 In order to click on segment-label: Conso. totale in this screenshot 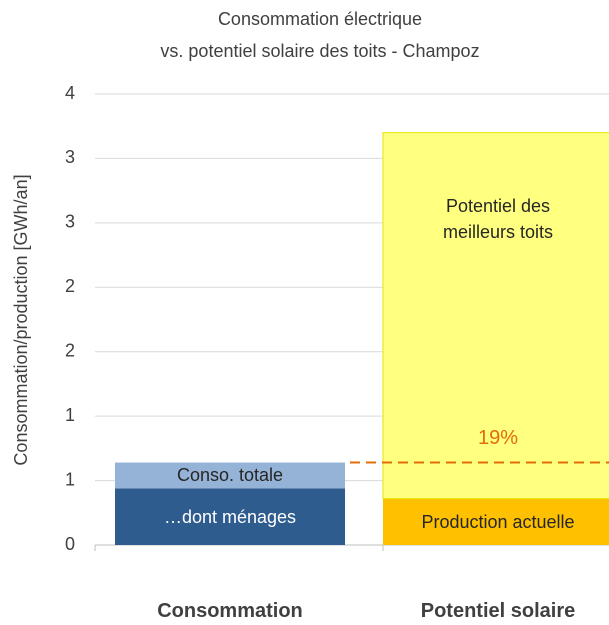, I will do `click(230, 475)`.